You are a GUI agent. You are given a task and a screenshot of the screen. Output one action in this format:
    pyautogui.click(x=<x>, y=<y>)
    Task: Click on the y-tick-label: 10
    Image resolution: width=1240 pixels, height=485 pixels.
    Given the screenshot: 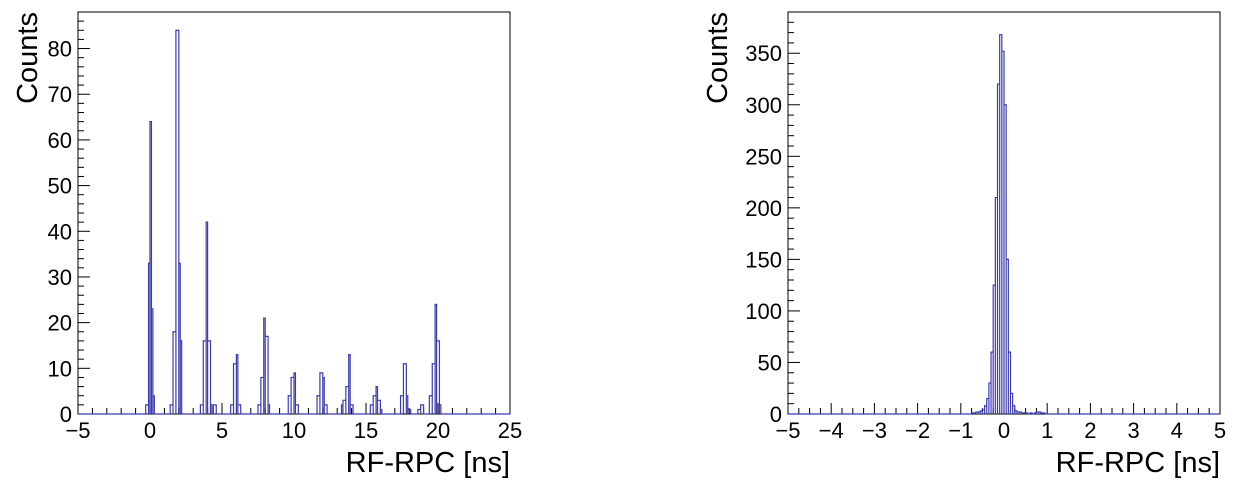 What is the action you would take?
    pyautogui.click(x=60, y=368)
    